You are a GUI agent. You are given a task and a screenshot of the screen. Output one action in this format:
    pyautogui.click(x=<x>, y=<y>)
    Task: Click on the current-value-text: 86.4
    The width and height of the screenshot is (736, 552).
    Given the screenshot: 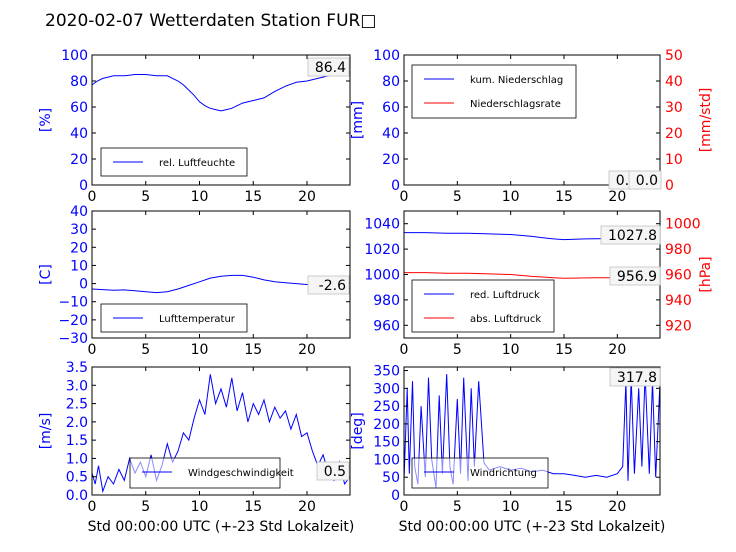 What is the action you would take?
    pyautogui.click(x=330, y=68)
    